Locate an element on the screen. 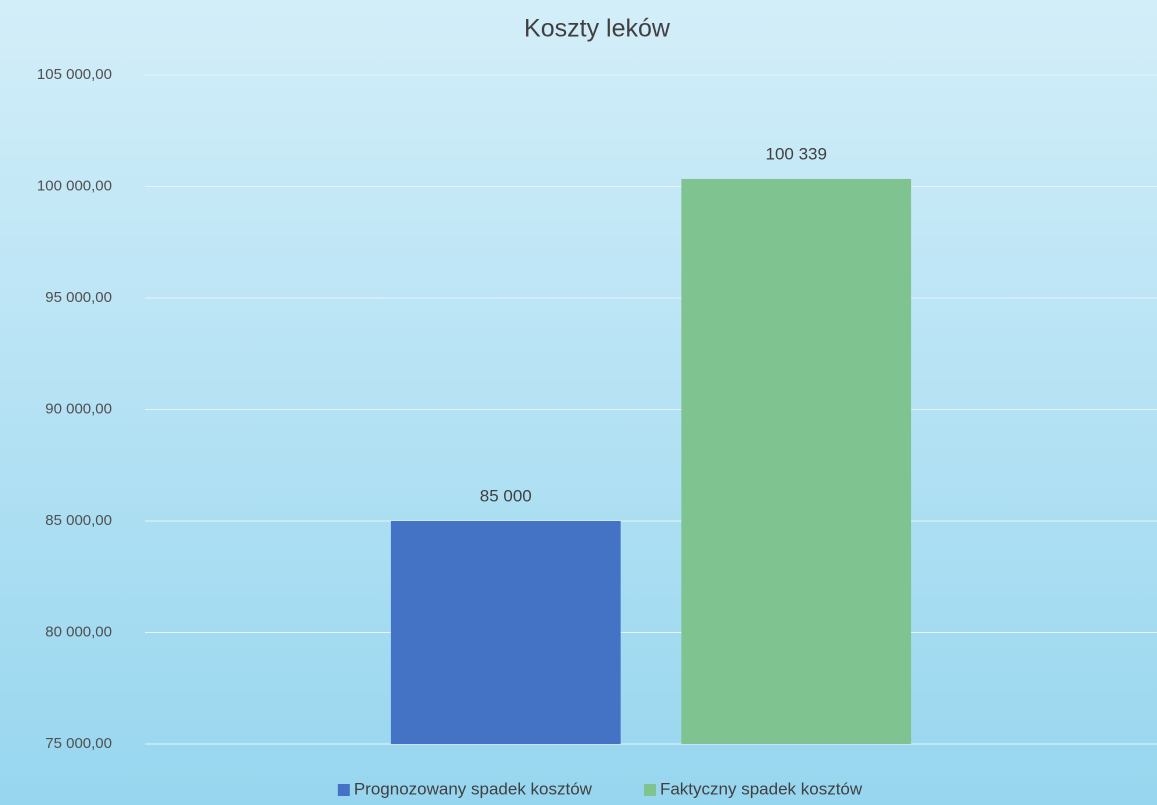 The image size is (1157, 805). value-label: 100 339 is located at coordinates (795, 153).